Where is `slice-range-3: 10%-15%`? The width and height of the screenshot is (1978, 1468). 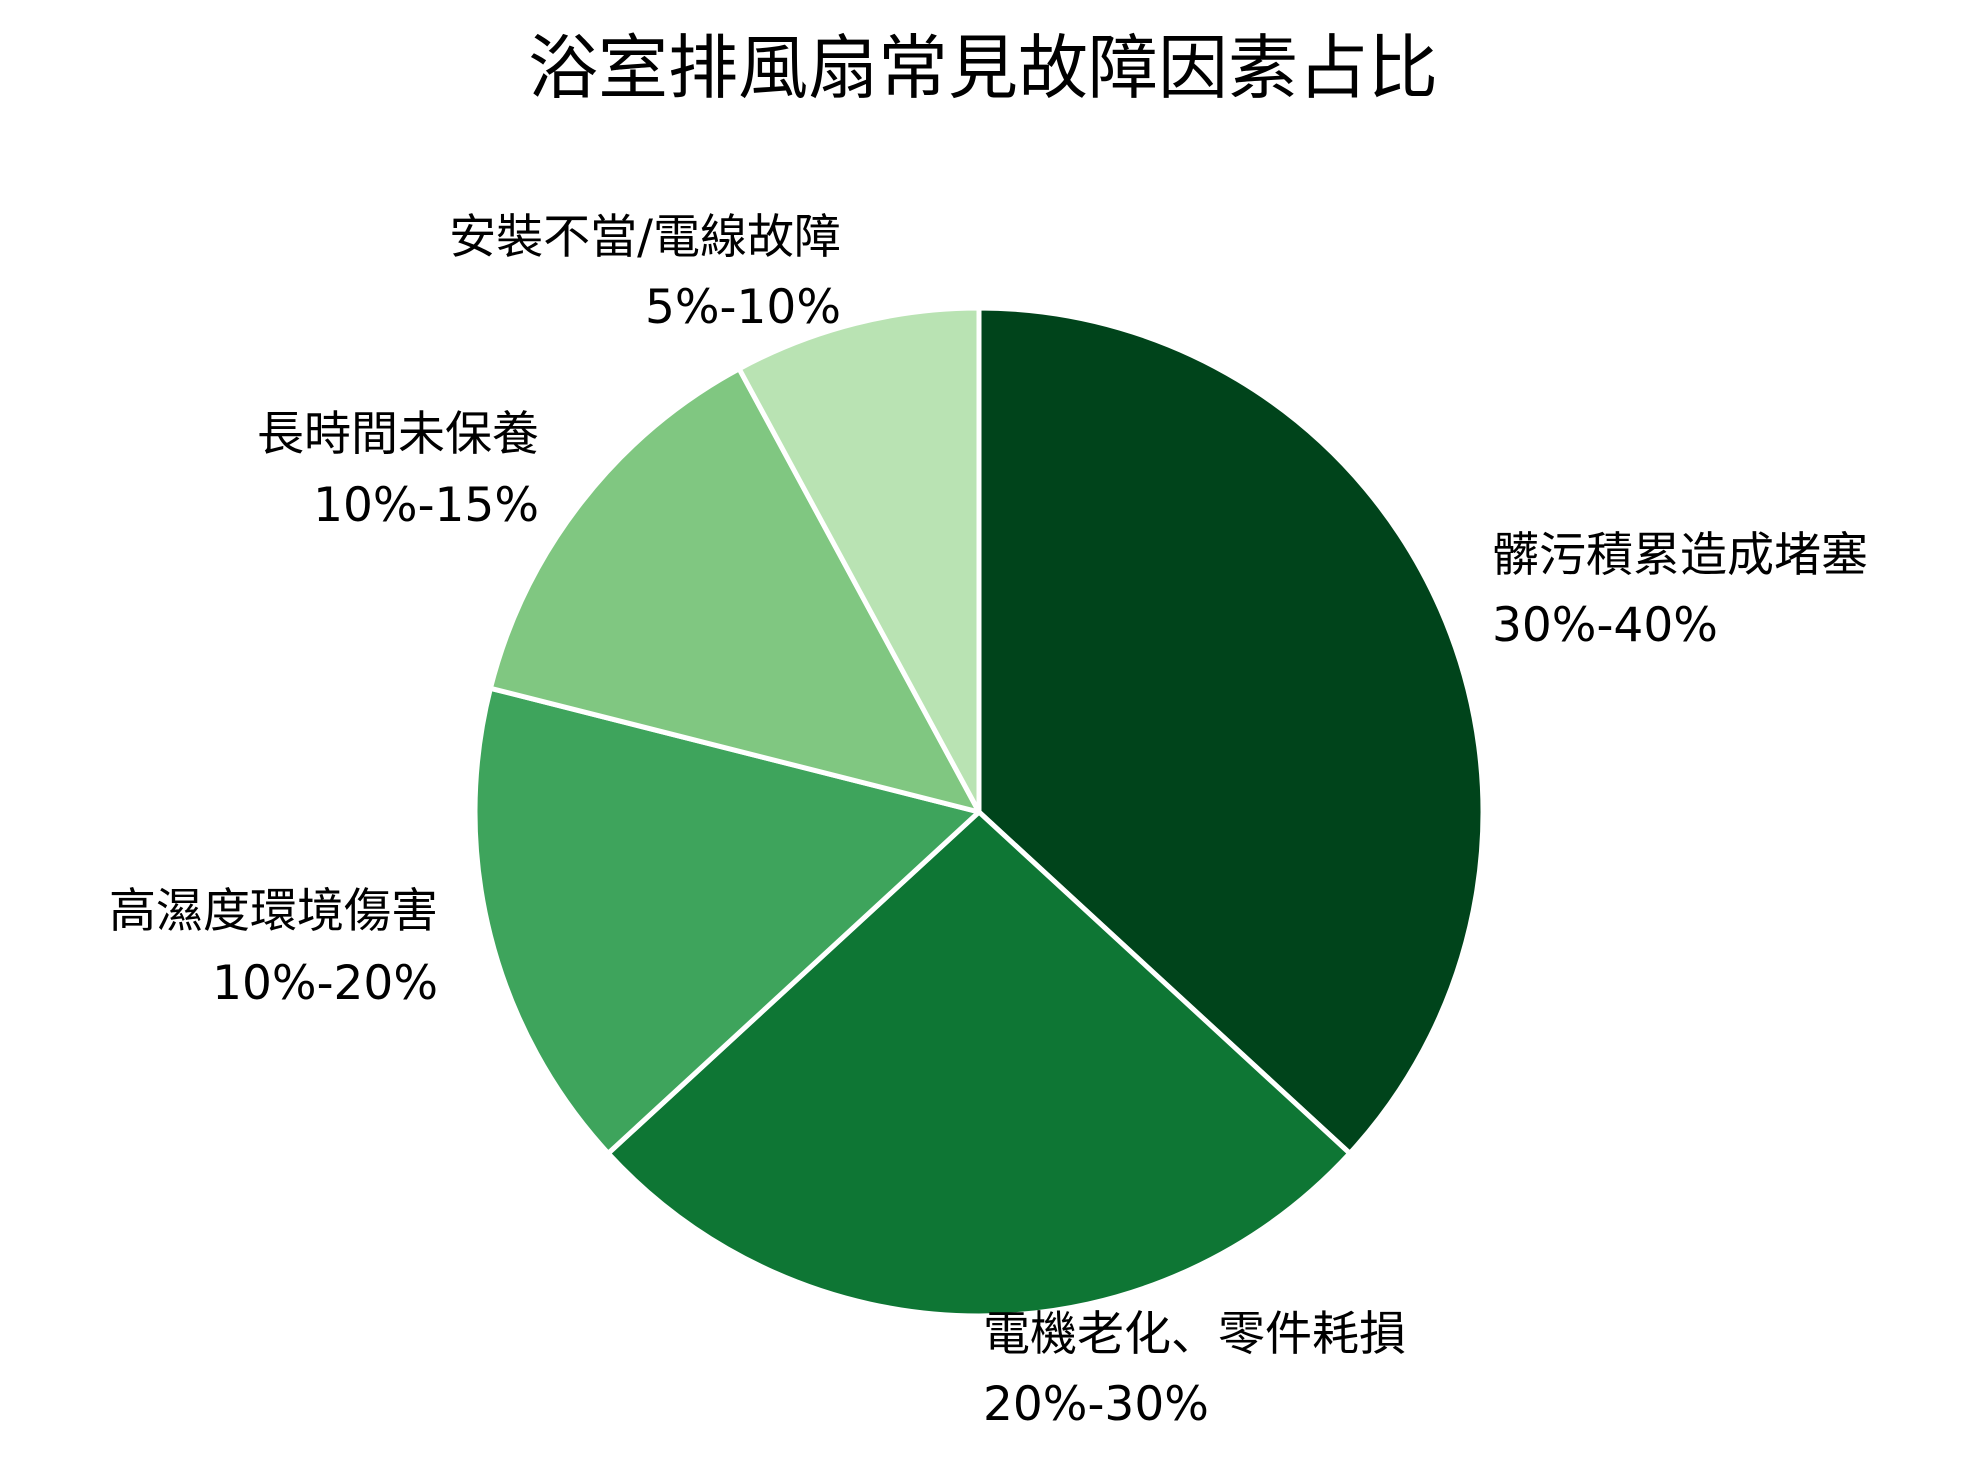
slice-range-3: 10%-15% is located at coordinates (426, 505).